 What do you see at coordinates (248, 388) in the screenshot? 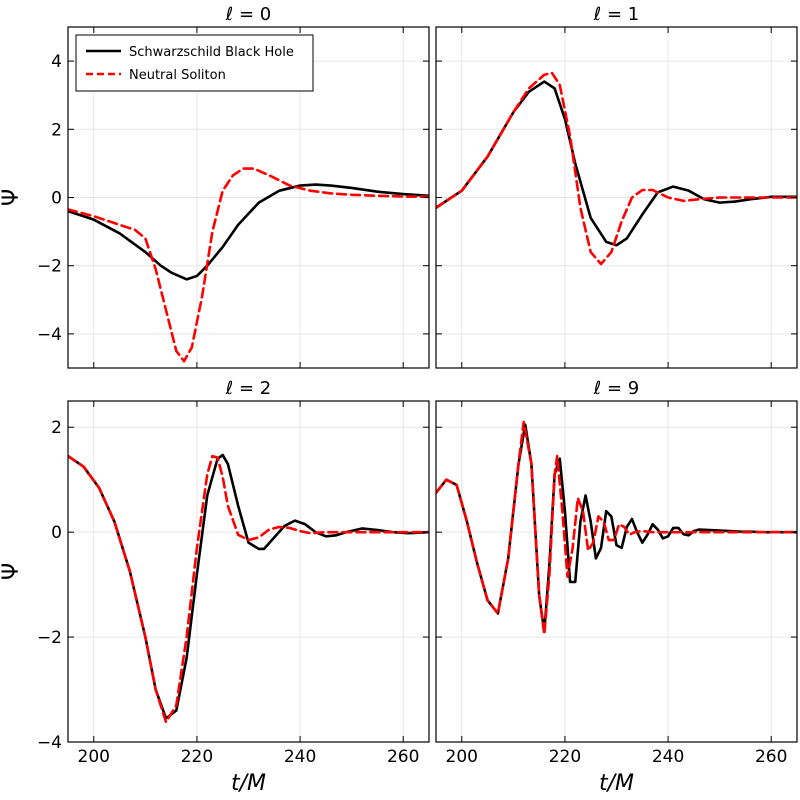
I see `panel-title: ℓ = 2` at bounding box center [248, 388].